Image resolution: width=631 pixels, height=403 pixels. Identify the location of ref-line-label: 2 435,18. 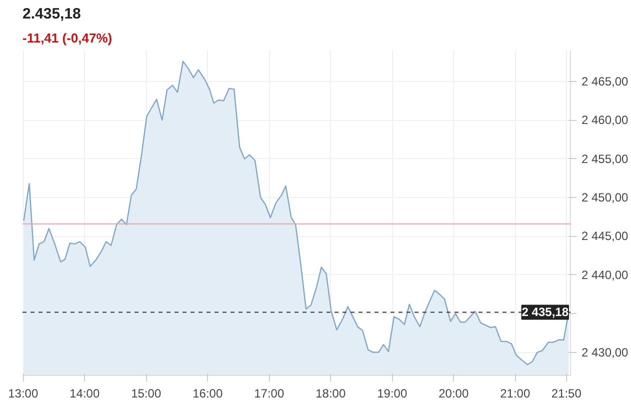
(545, 312).